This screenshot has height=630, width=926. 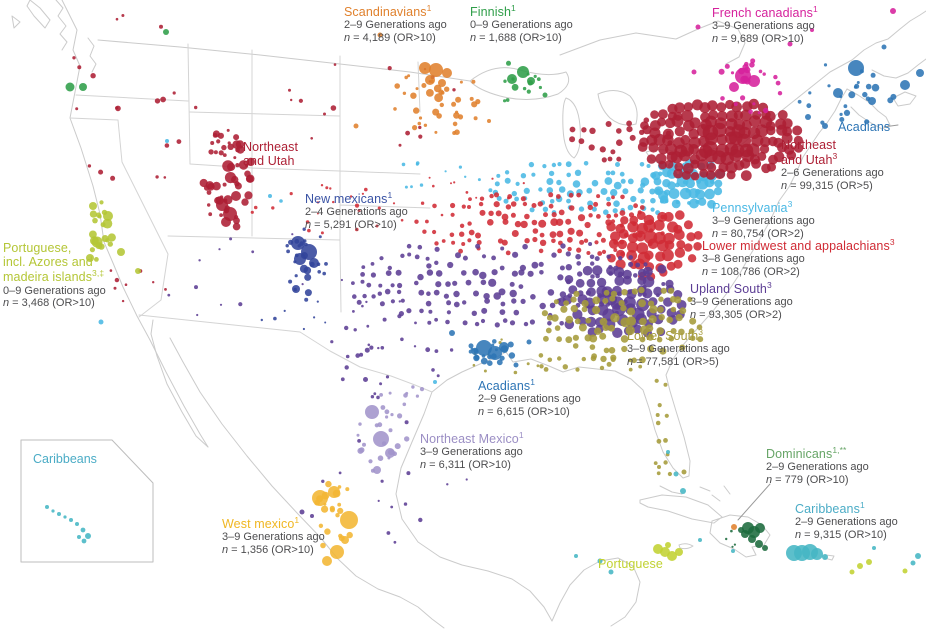 What do you see at coordinates (596, 592) in the screenshot?
I see `yucatan-path` at bounding box center [596, 592].